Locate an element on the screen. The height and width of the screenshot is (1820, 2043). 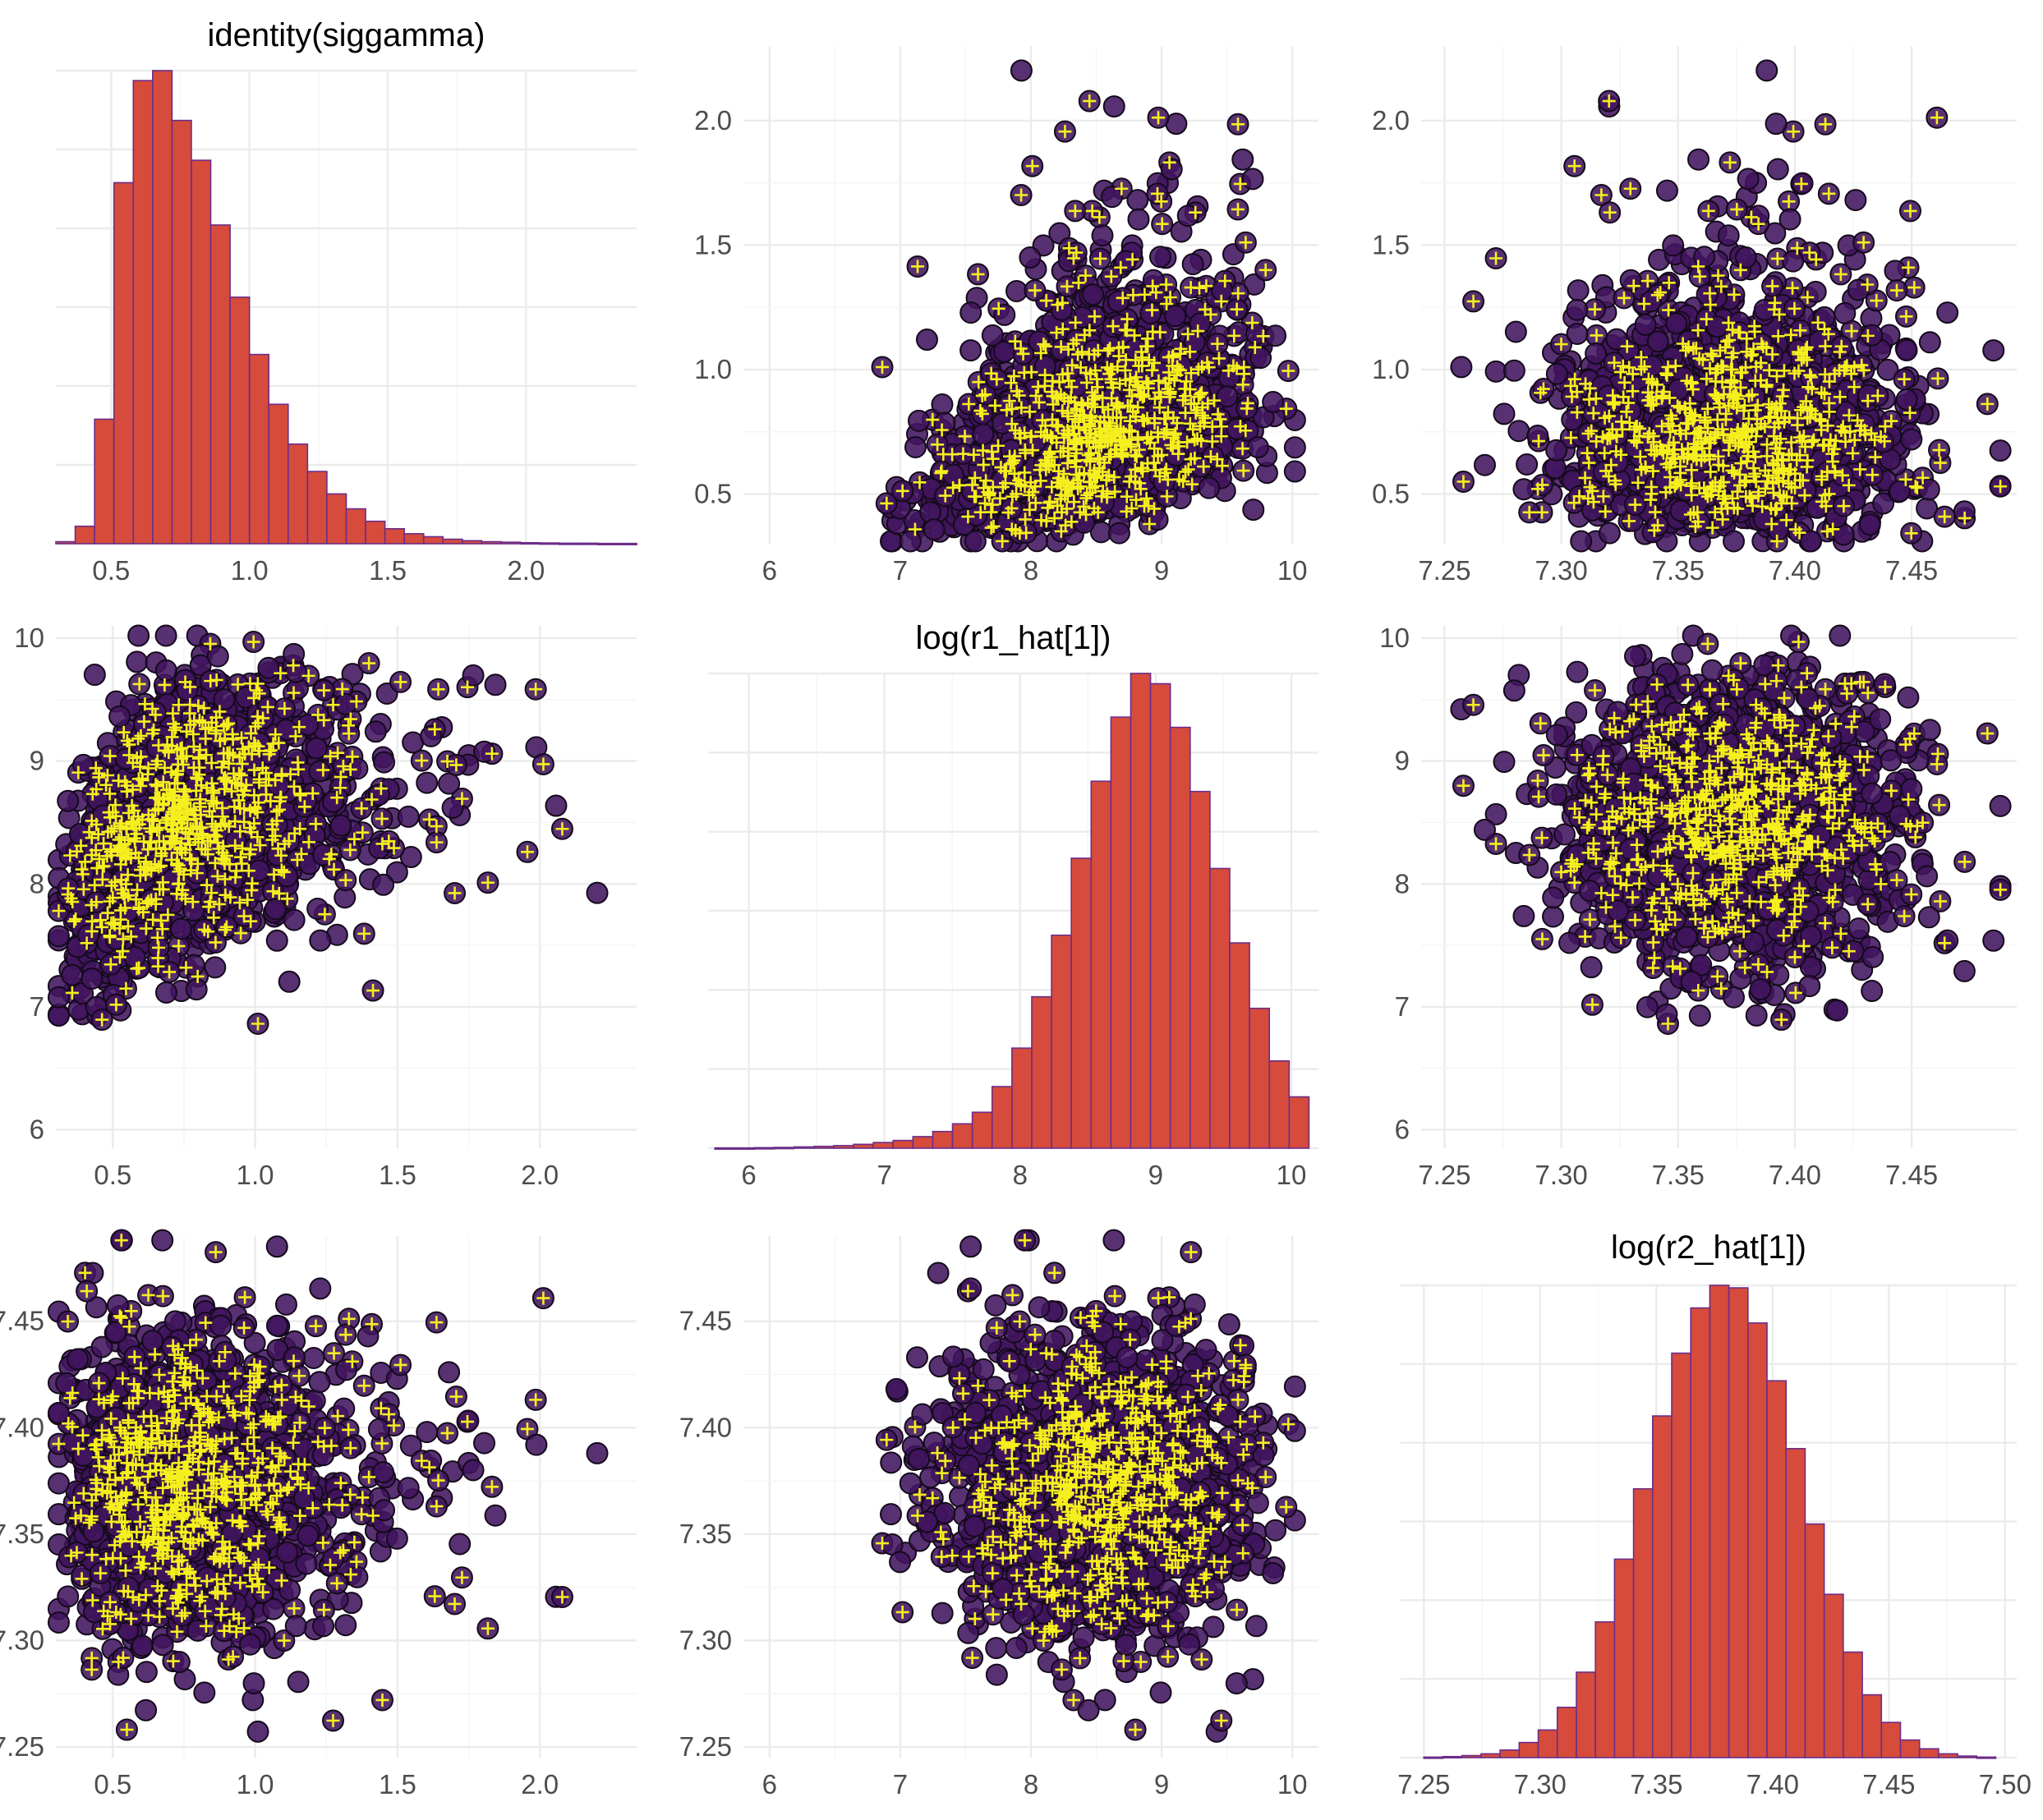
y-tick-label: 0.5 is located at coordinates (713, 493).